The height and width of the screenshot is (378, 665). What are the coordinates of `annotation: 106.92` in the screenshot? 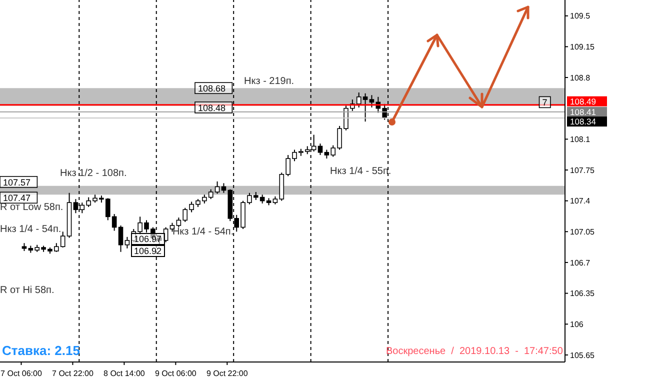 It's located at (148, 251).